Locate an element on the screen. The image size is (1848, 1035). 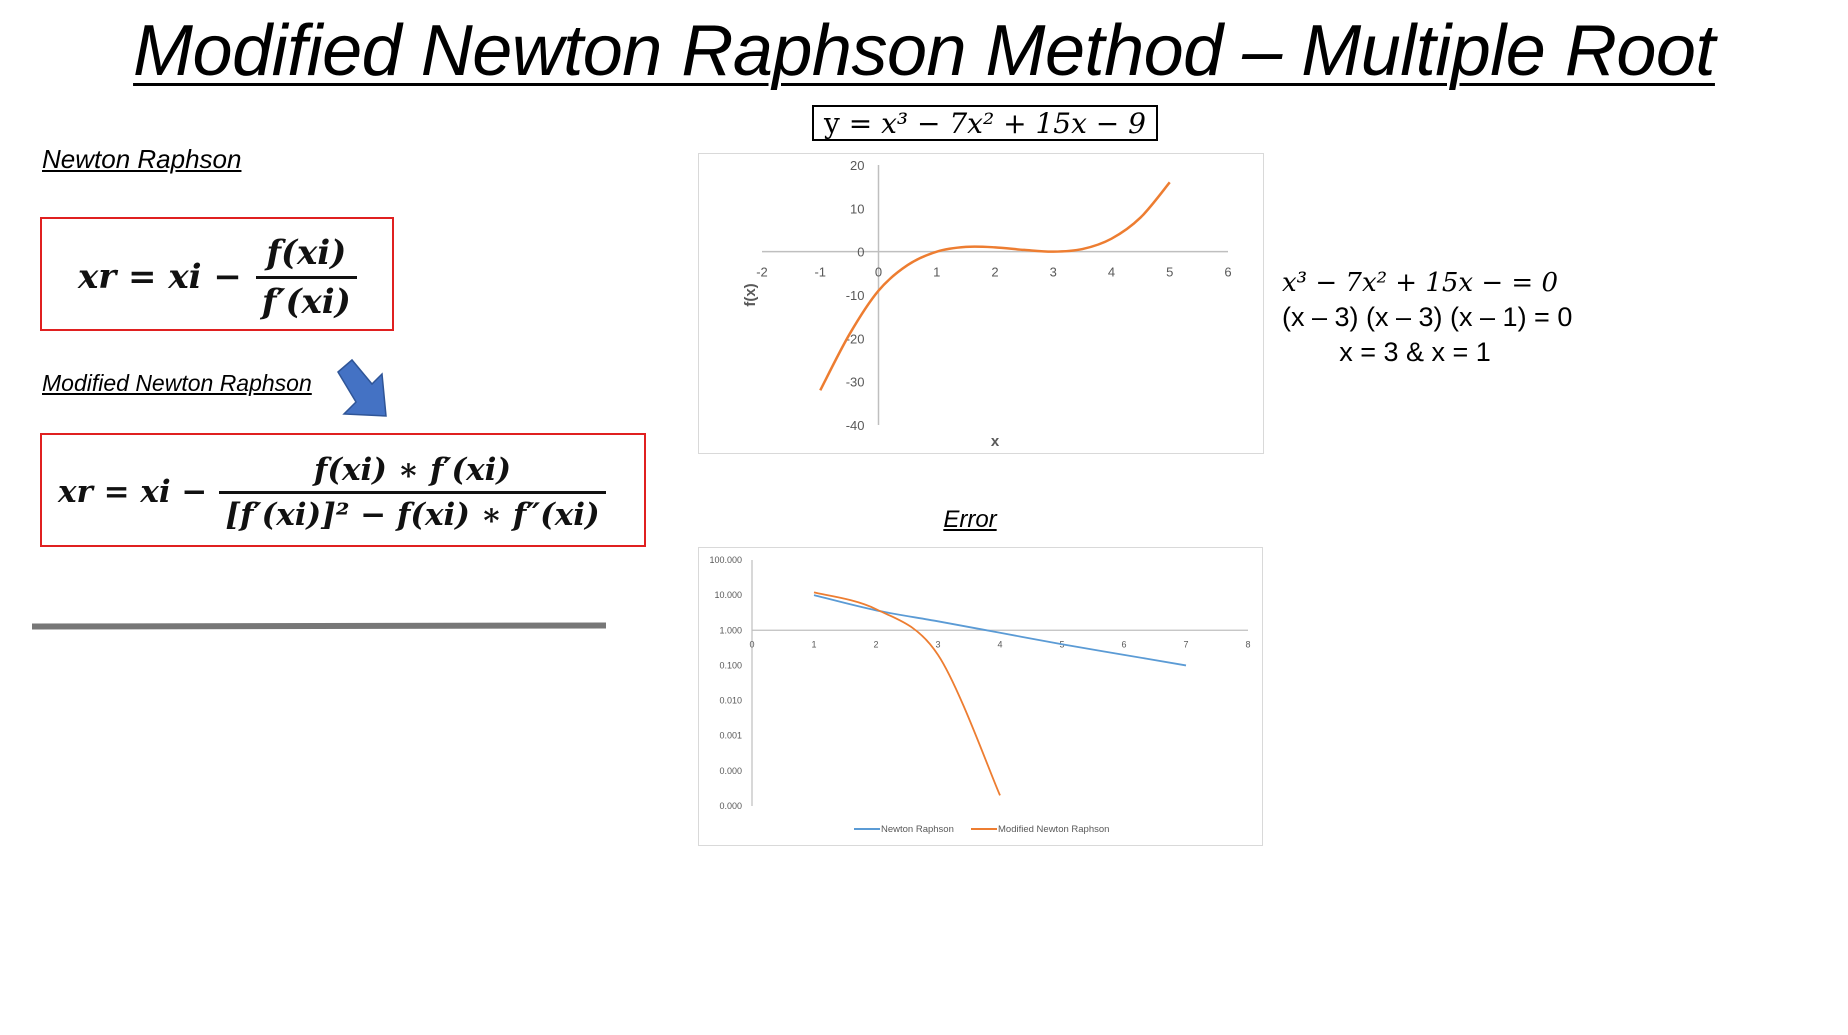
x-tick-label: 5 is located at coordinates (1169, 272).